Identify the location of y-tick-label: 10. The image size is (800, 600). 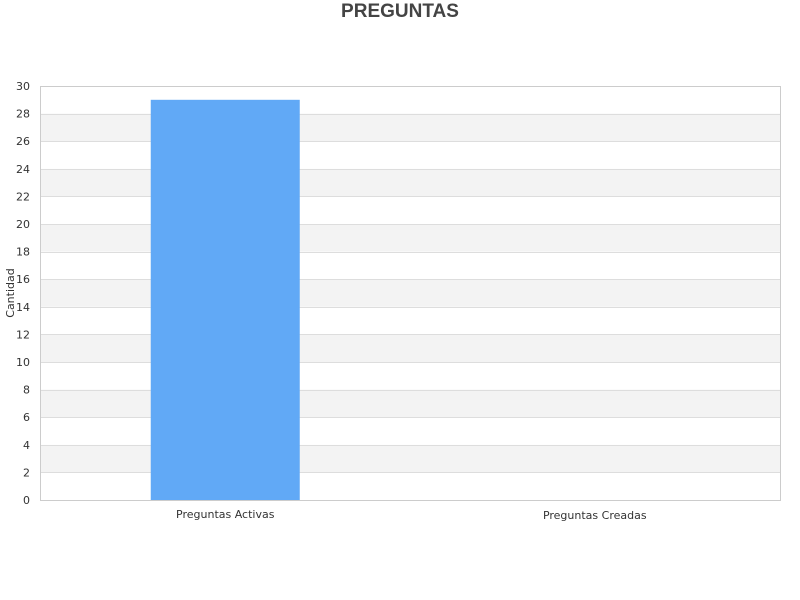
(23, 362).